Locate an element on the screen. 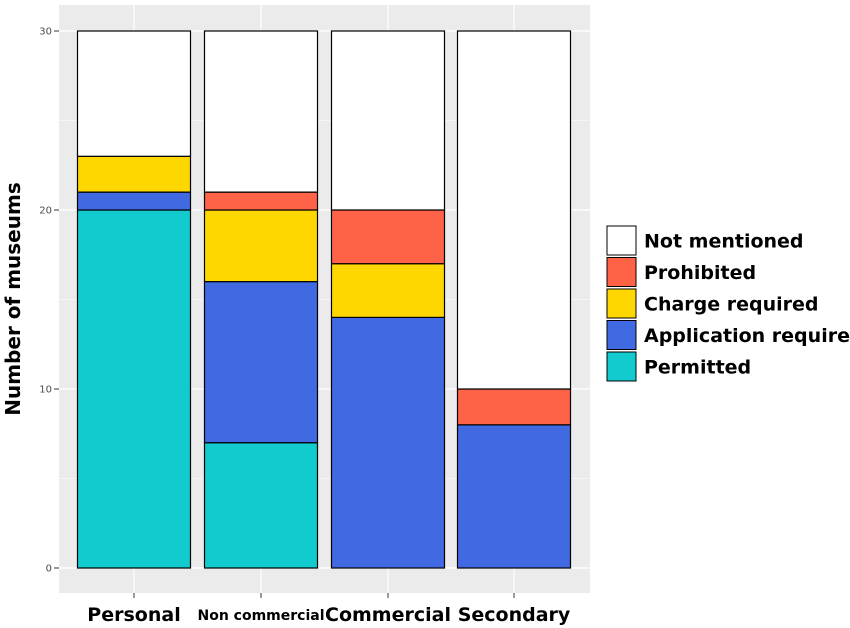  y-axis: 0 10 20 30 is located at coordinates (49, 301).